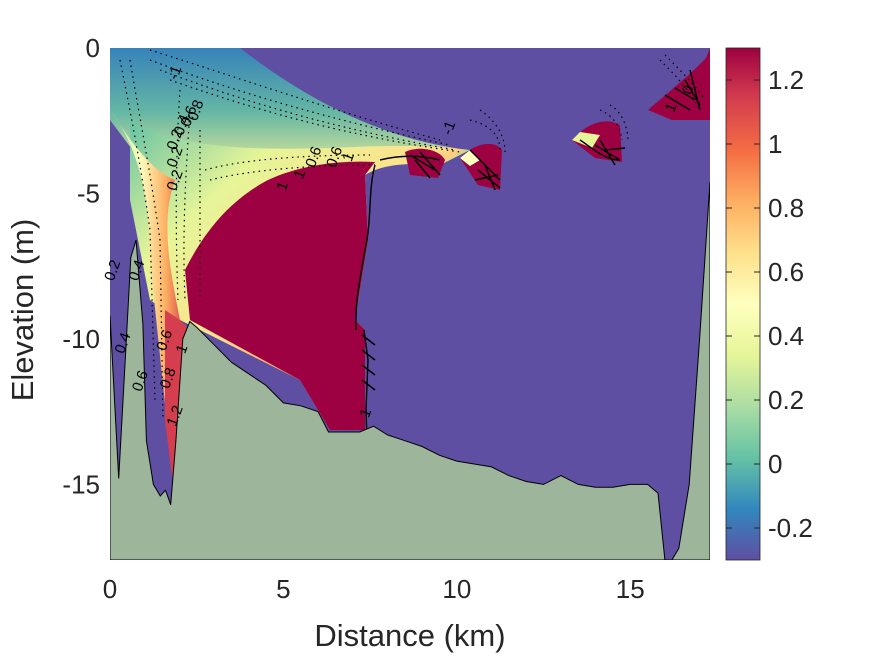  What do you see at coordinates (786, 208) in the screenshot?
I see `colorbar-tick-label: 0.8` at bounding box center [786, 208].